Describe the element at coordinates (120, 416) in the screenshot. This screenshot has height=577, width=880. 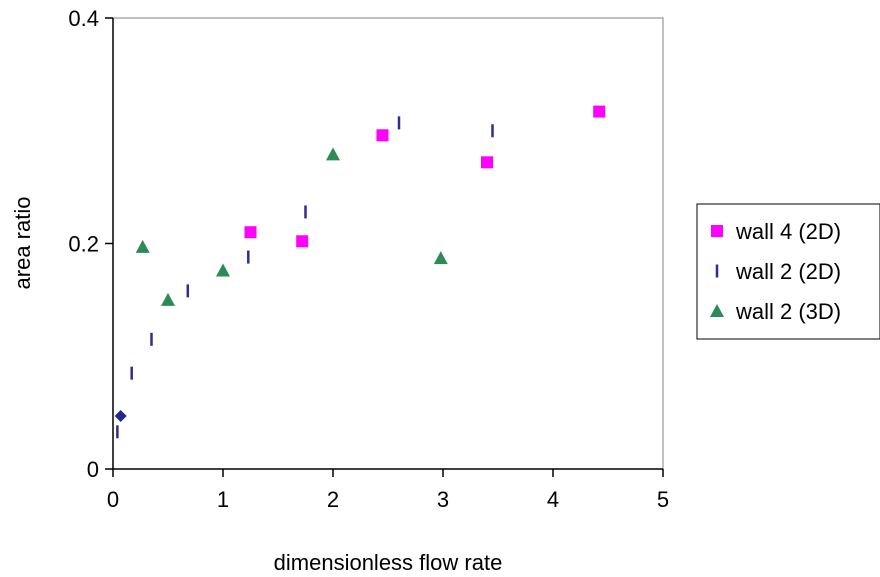
I see `point-unnamed` at that location.